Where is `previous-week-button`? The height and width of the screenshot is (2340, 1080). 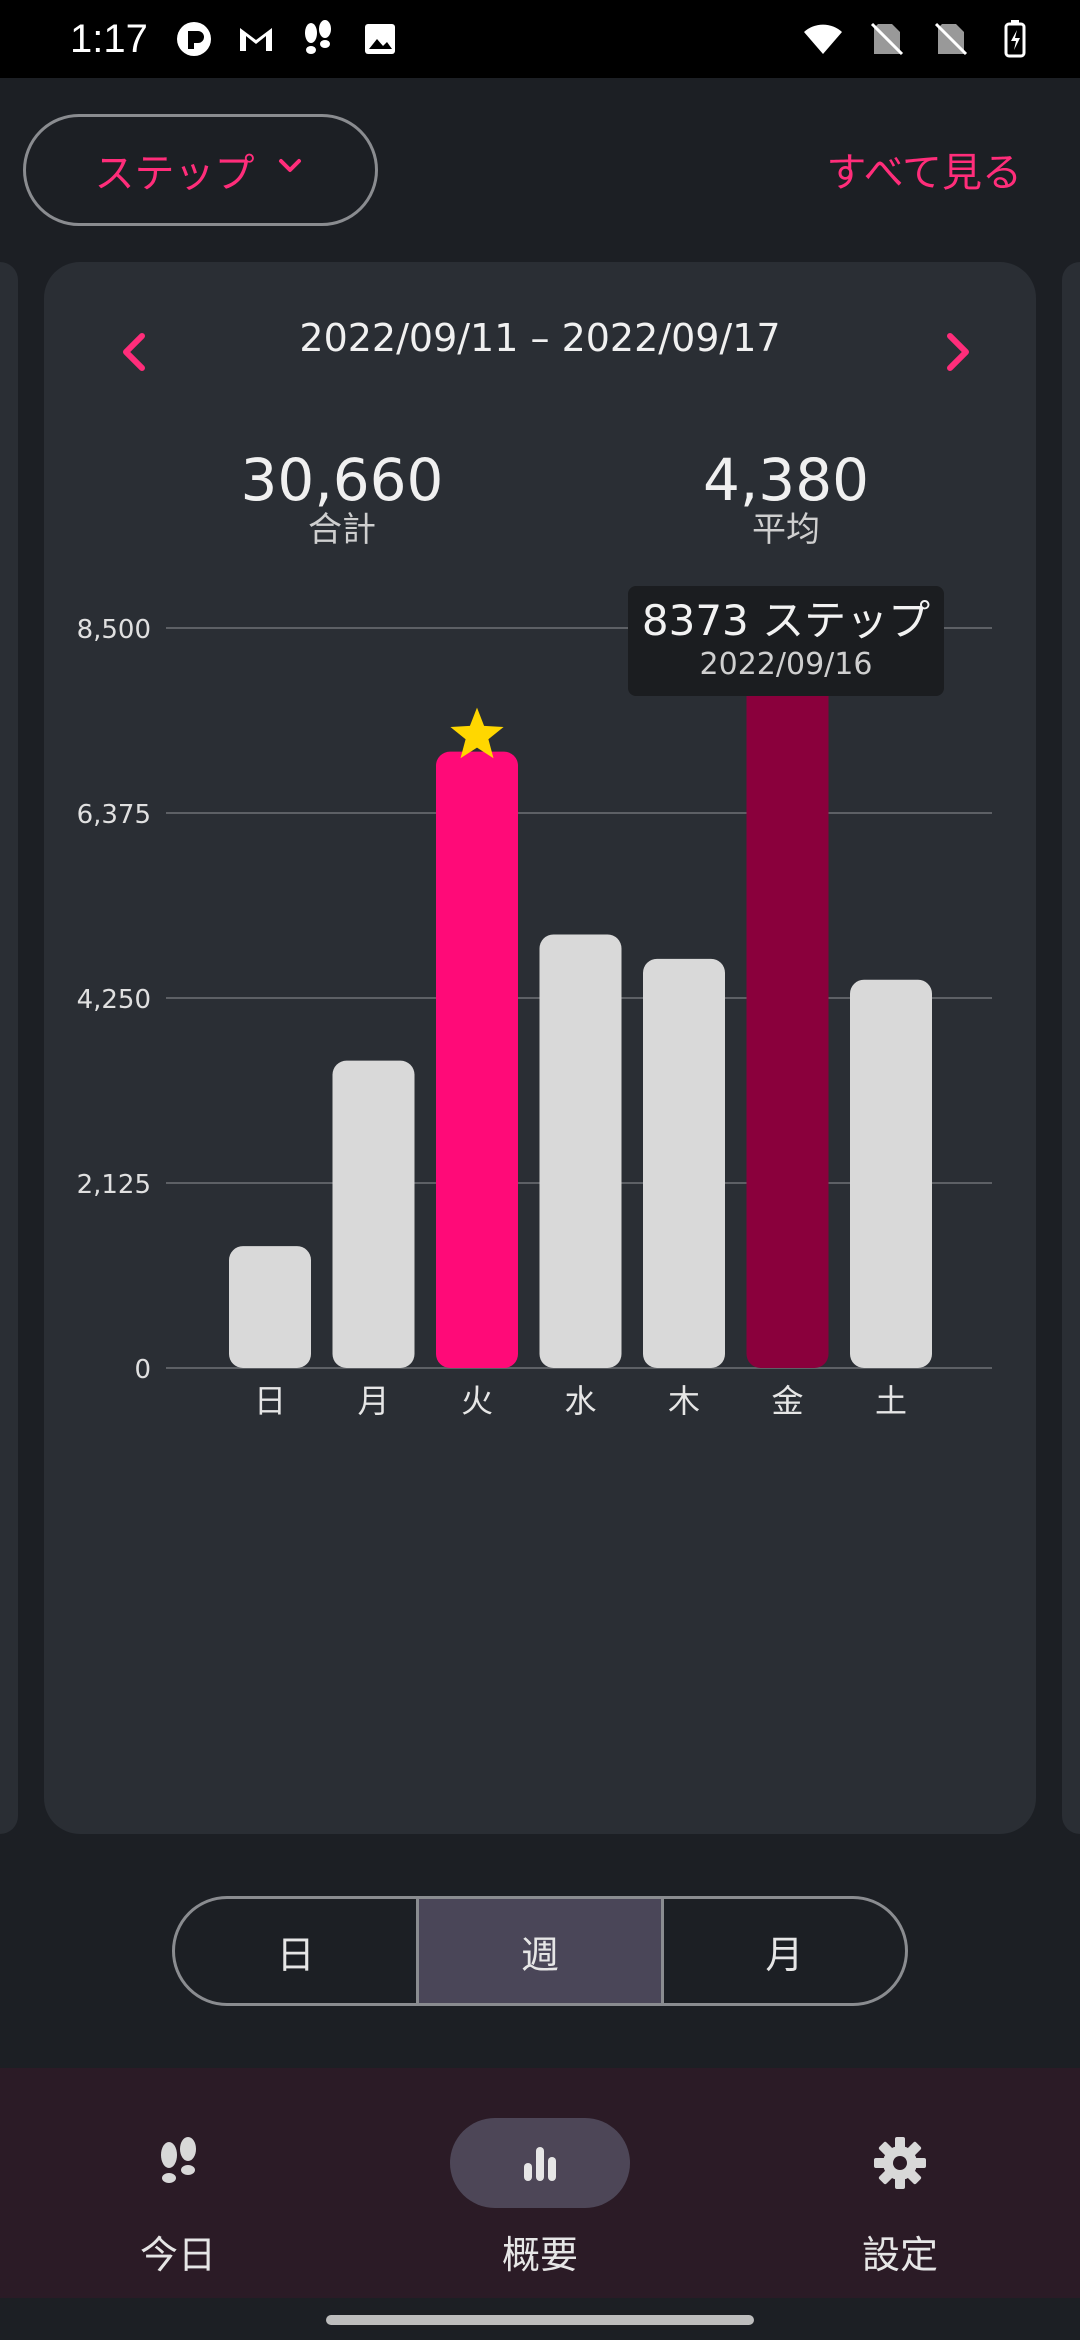
previous-week-button is located at coordinates (136, 352).